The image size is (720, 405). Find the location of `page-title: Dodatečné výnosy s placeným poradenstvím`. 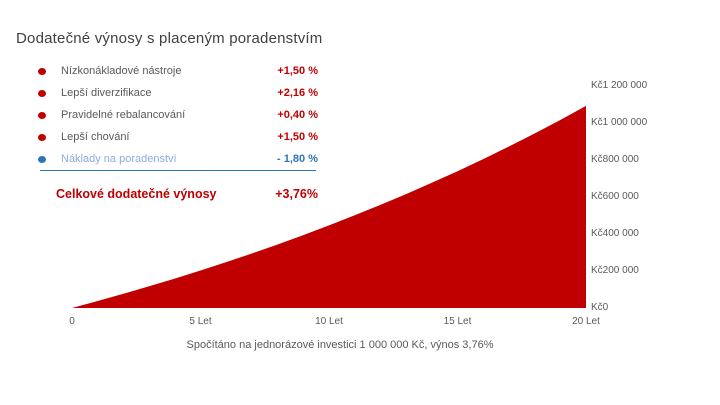

page-title: Dodatečné výnosy s placeným poradenstvím is located at coordinates (169, 38).